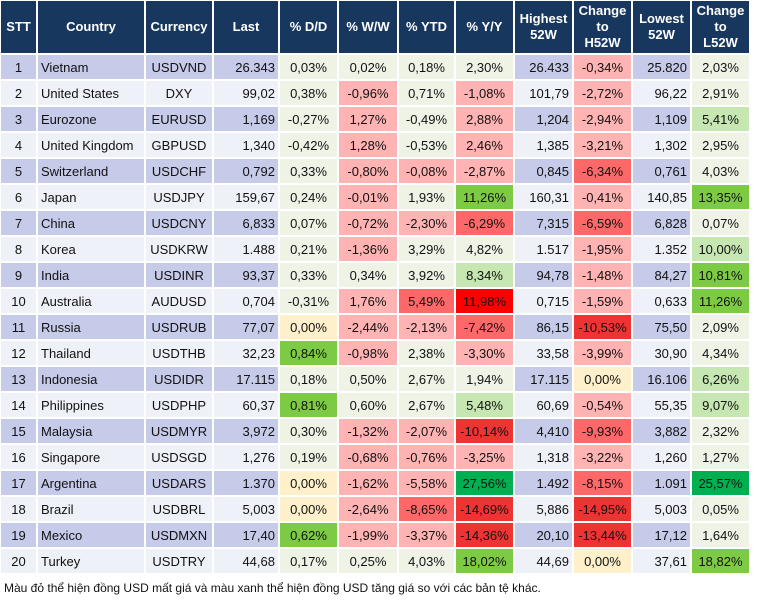 The height and width of the screenshot is (602, 777). I want to click on cell-change-l52w: 1,27%, so click(720, 457).